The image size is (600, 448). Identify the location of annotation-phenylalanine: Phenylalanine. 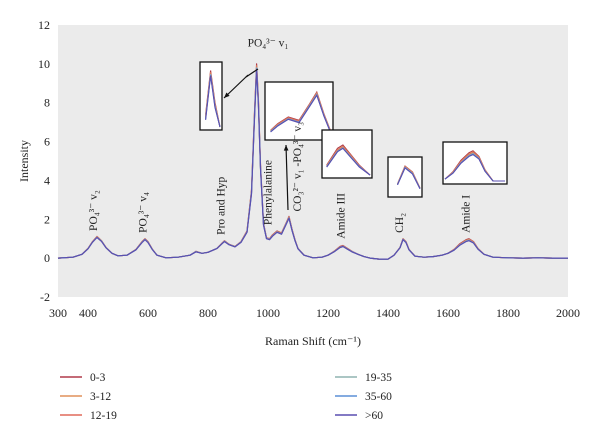
(269, 192).